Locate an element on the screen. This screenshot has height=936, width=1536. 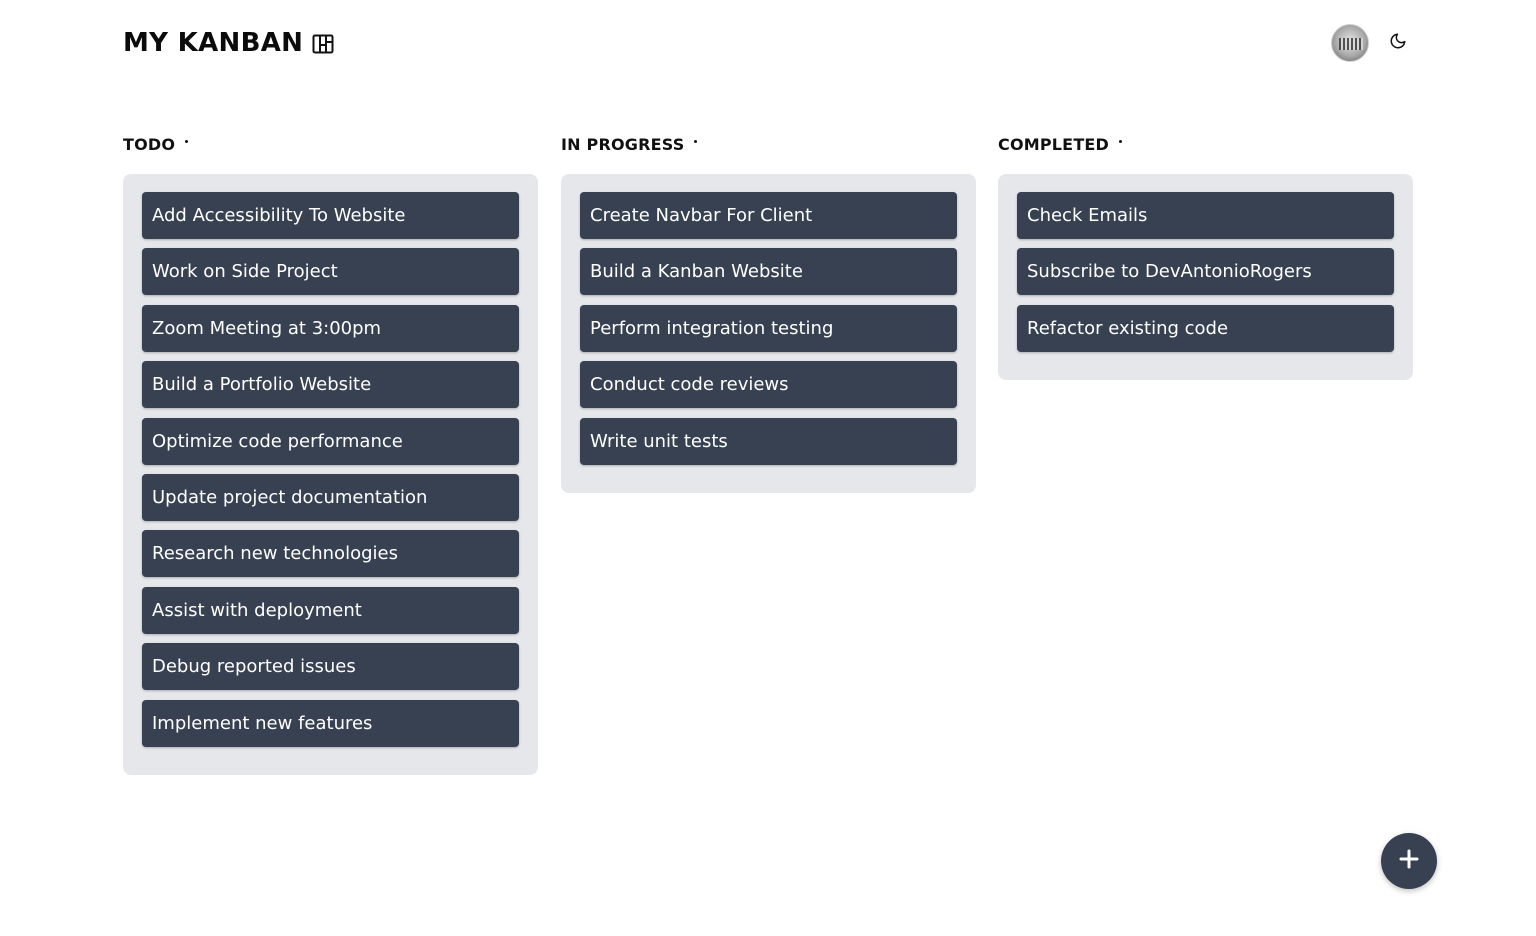
task-card: Work on Side Project is located at coordinates (330, 272).